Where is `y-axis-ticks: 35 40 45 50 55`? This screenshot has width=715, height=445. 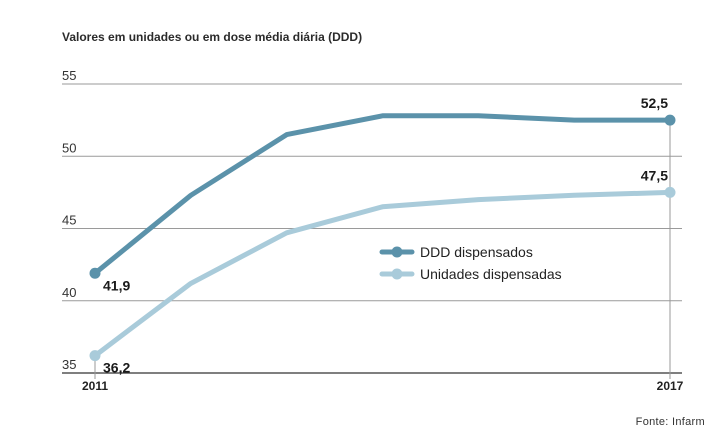
y-axis-ticks: 35 40 45 50 55 is located at coordinates (69, 220).